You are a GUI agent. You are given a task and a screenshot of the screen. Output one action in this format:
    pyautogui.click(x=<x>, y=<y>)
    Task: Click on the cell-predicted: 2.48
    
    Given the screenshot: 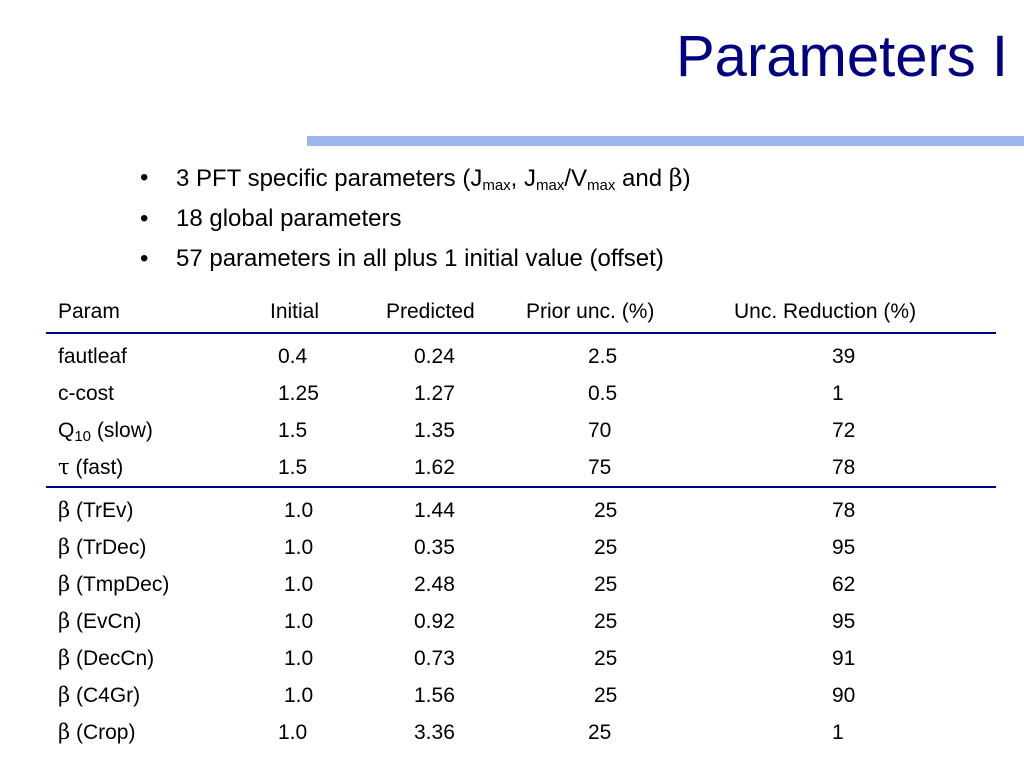 What is the action you would take?
    pyautogui.click(x=456, y=584)
    